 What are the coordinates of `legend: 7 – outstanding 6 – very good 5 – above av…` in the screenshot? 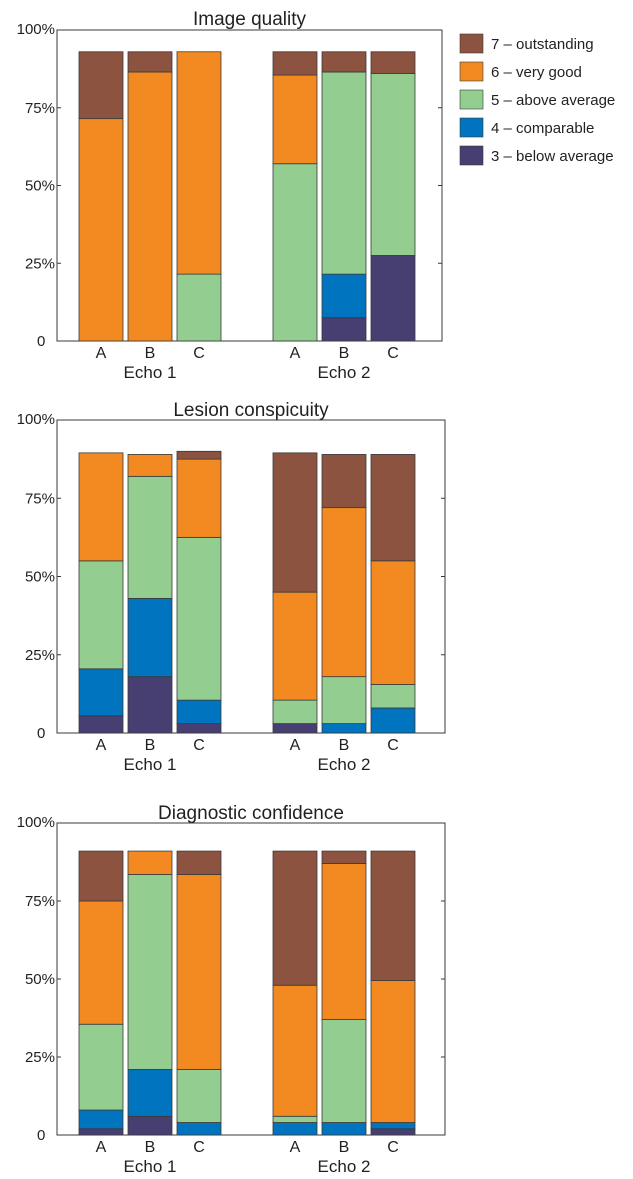 It's located at (537, 99).